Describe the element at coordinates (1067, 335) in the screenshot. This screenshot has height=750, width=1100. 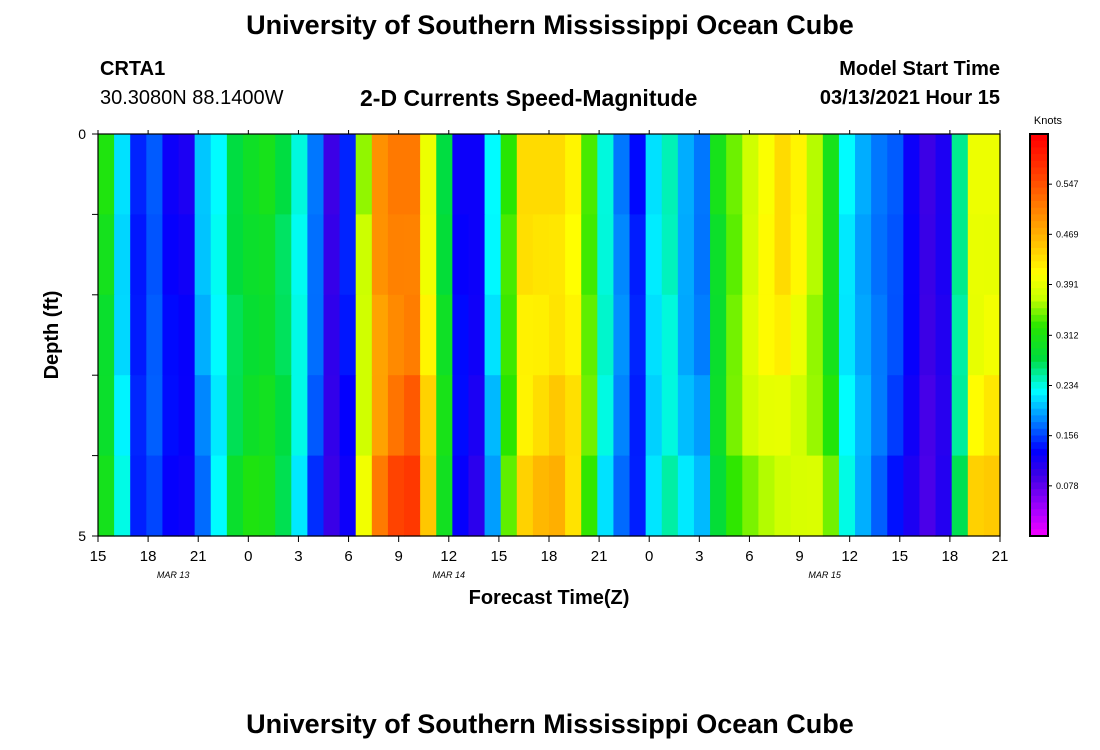
I see `colorbar-tick-label: 0.312` at that location.